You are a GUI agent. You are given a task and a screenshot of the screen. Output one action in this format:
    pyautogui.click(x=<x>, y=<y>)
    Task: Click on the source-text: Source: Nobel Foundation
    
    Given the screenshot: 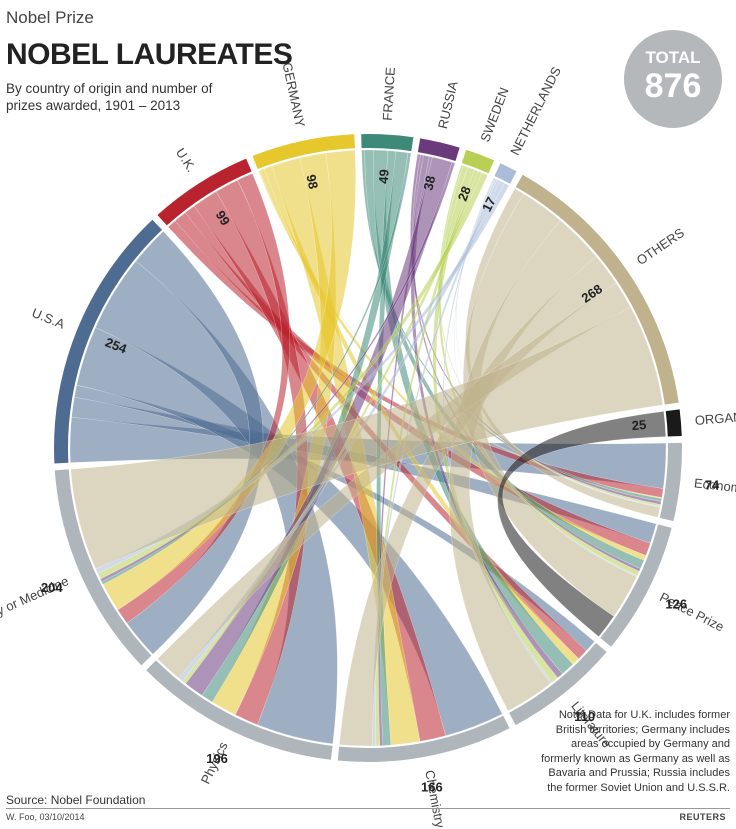 What is the action you would take?
    pyautogui.click(x=76, y=800)
    